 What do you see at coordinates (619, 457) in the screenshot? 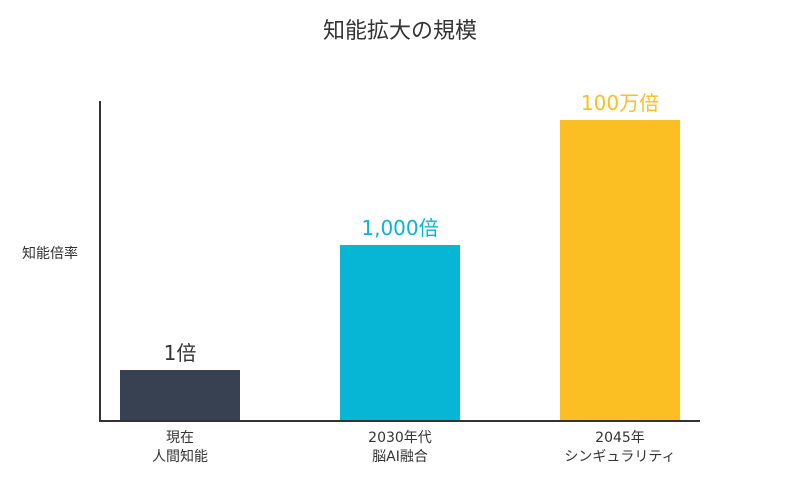
I see `category-label-3-line-2: シンギュラリティ` at bounding box center [619, 457].